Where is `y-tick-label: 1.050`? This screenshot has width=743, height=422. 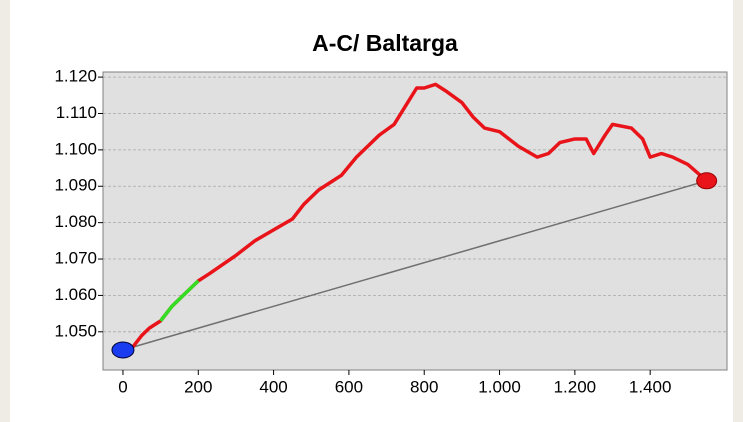
y-tick-label: 1.050 is located at coordinates (75, 330).